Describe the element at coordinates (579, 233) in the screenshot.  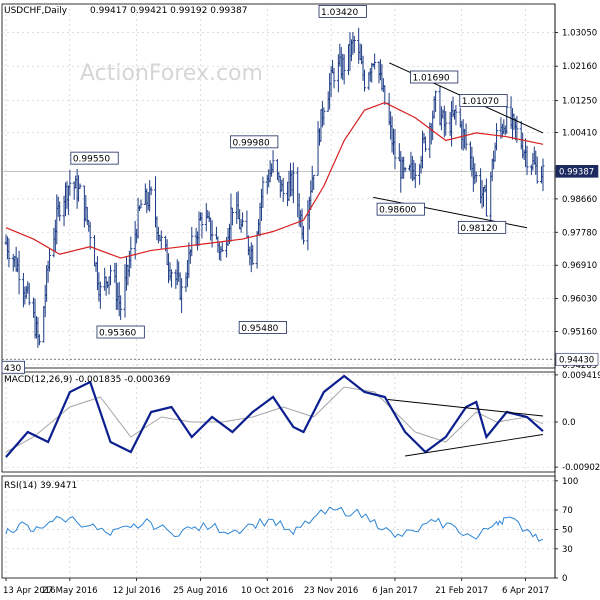
I see `y-tick-label: 0.97780` at that location.